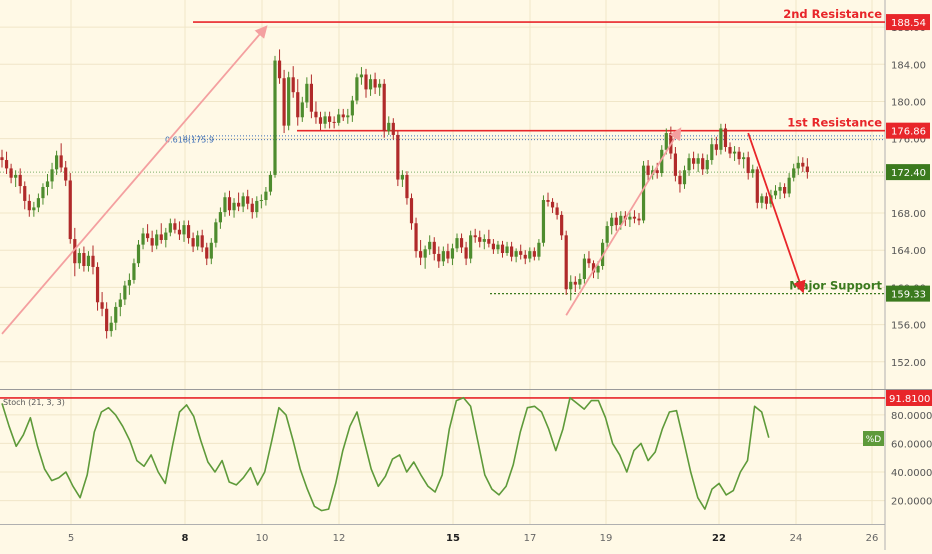 The width and height of the screenshot is (932, 554). I want to click on level-price-tag, so click(908, 22).